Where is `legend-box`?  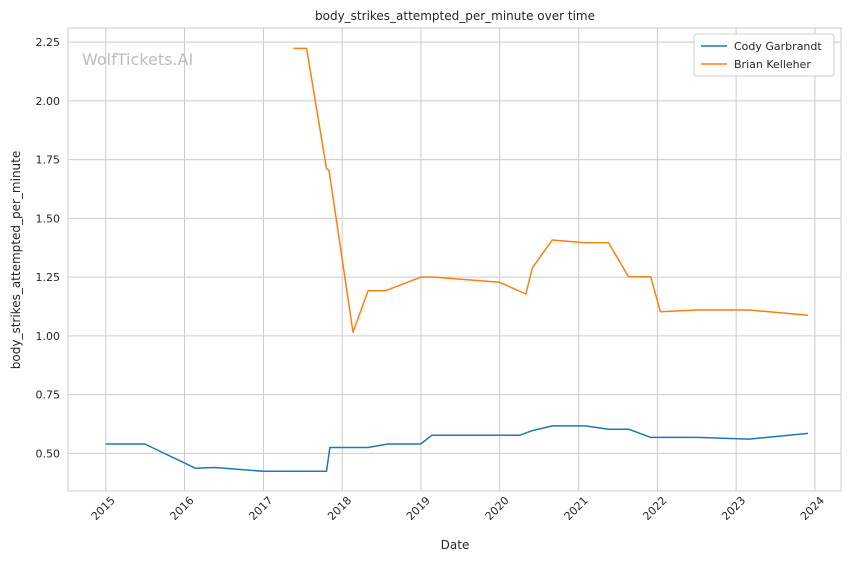
legend-box is located at coordinates (764, 55).